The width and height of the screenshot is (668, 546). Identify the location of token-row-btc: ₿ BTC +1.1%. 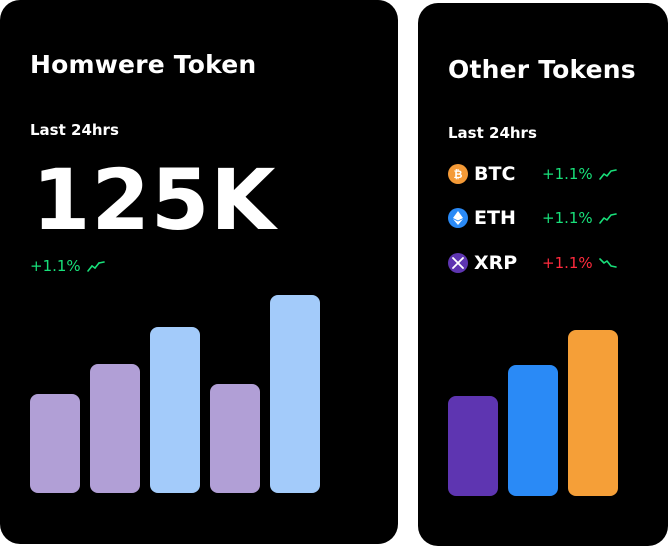
(548, 174).